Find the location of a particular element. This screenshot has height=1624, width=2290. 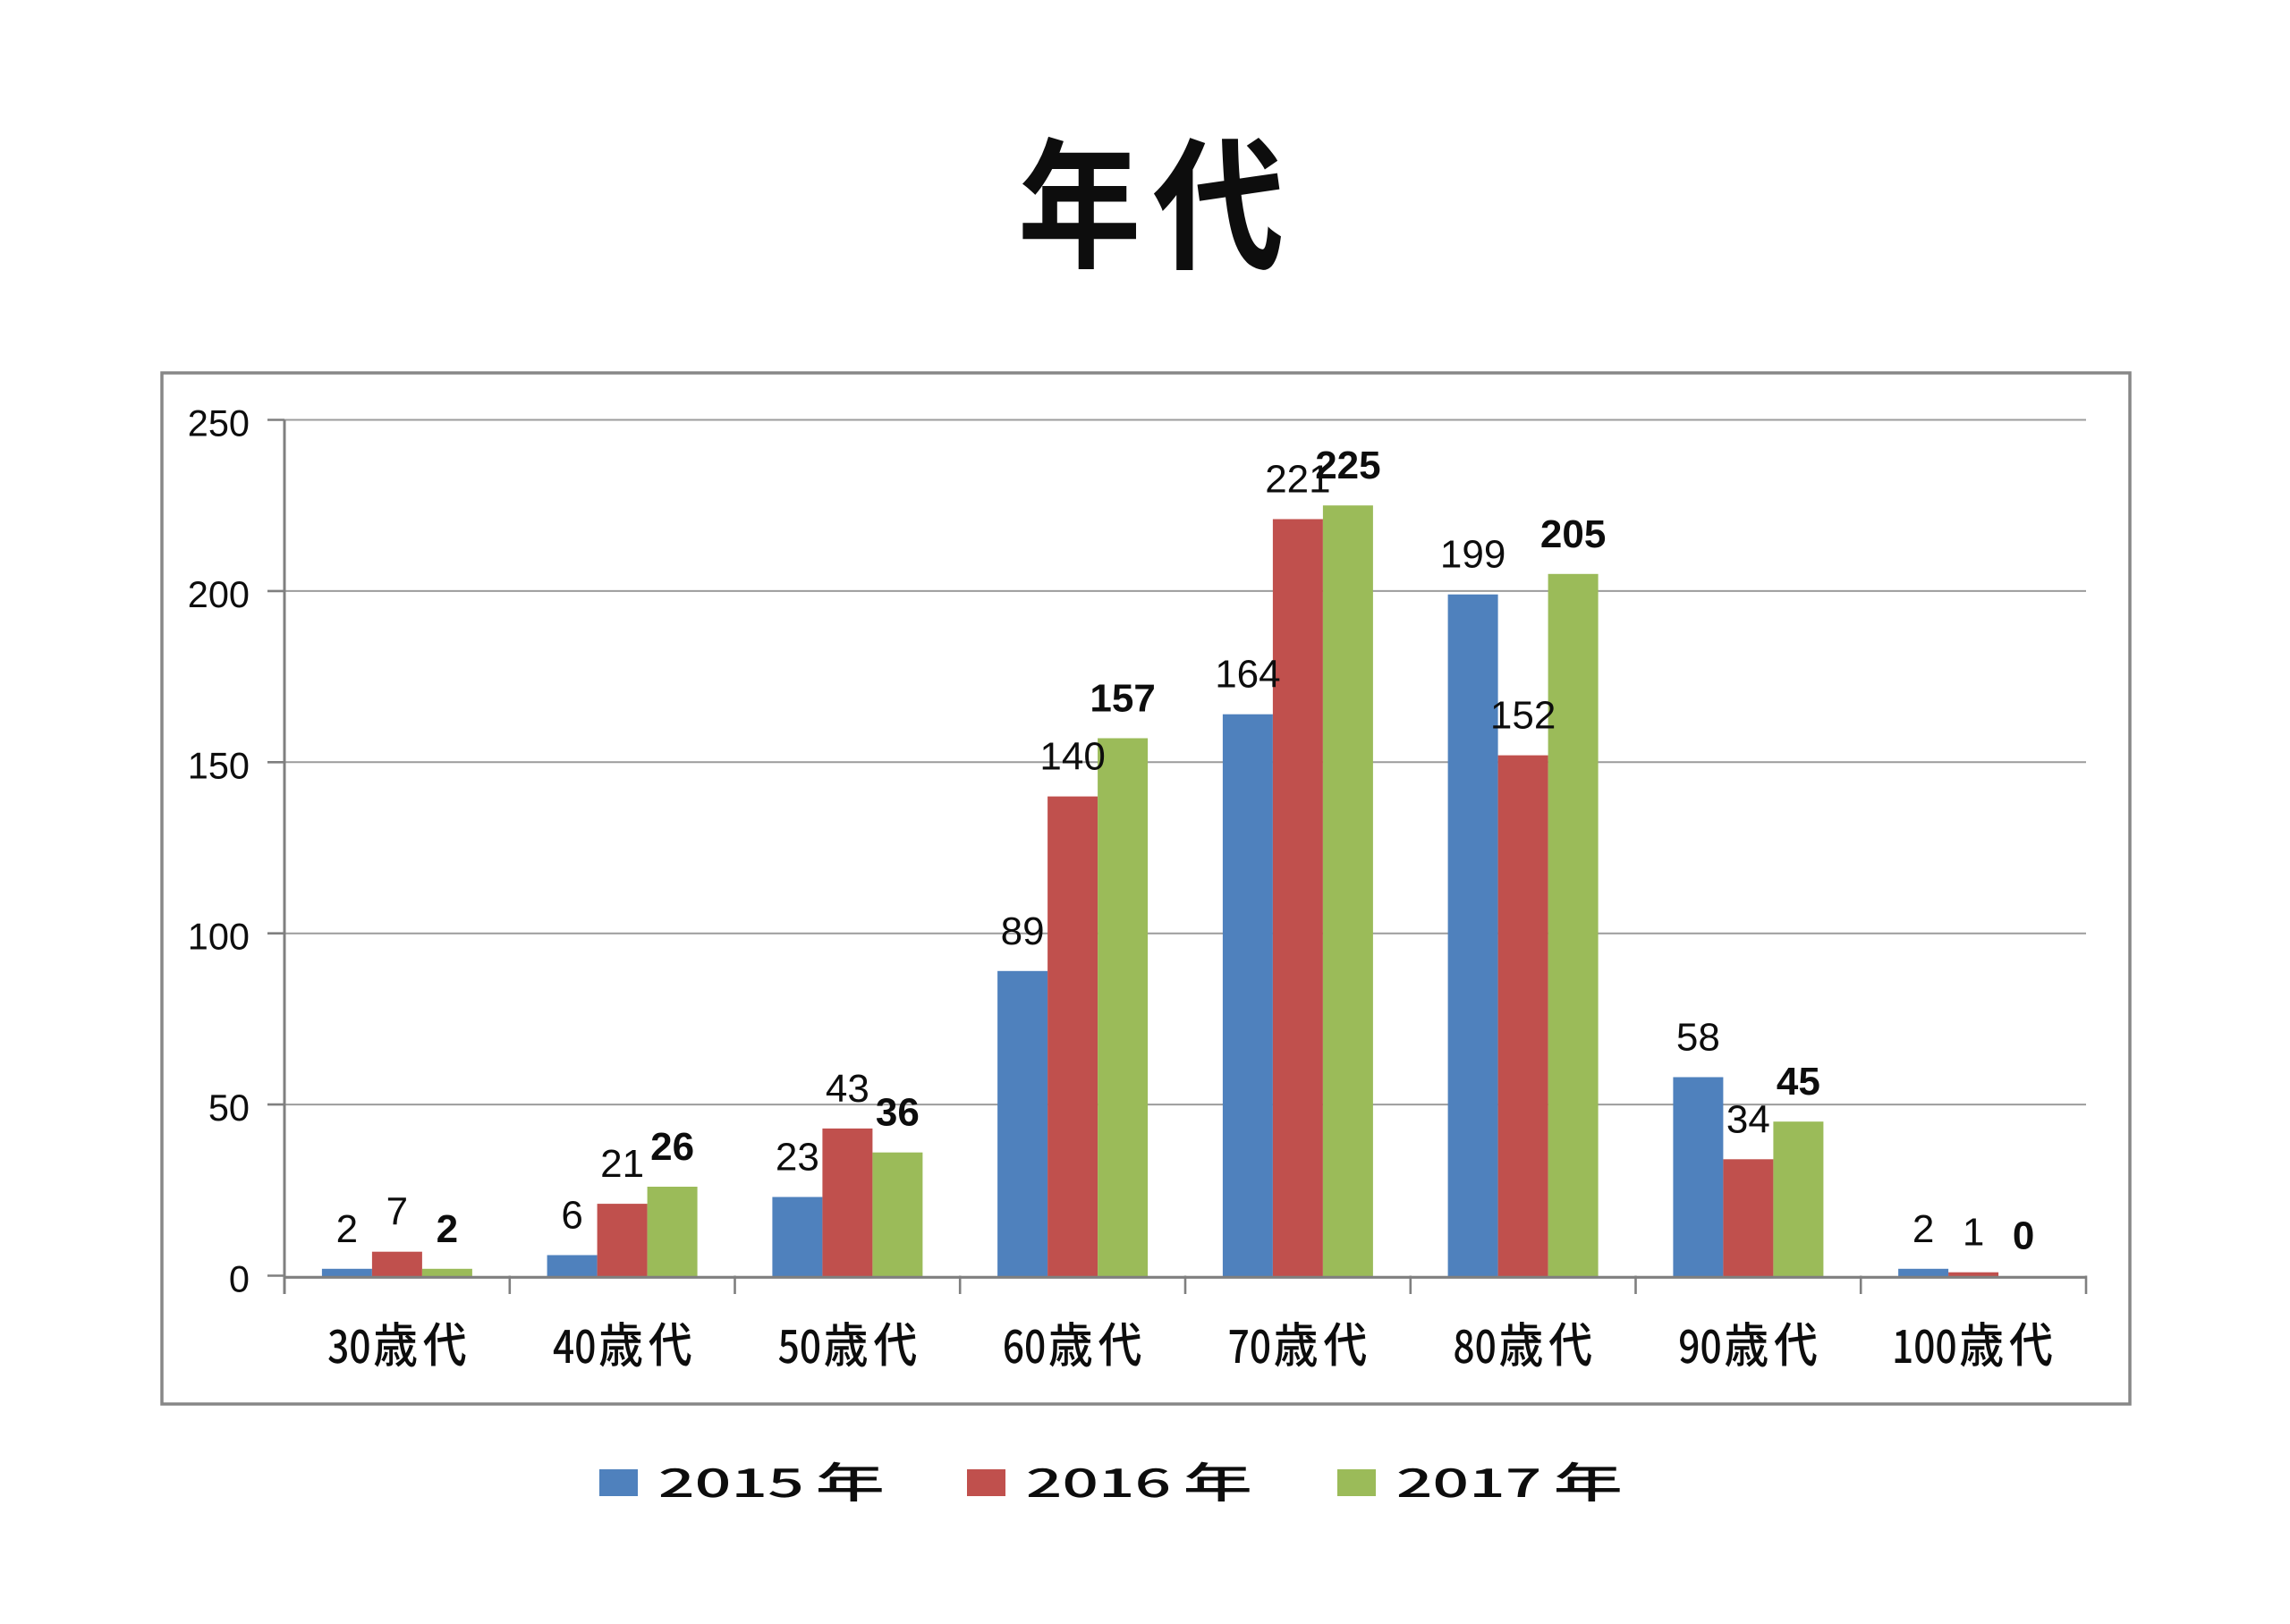

svg-text: 100 is located at coordinates (219, 937).